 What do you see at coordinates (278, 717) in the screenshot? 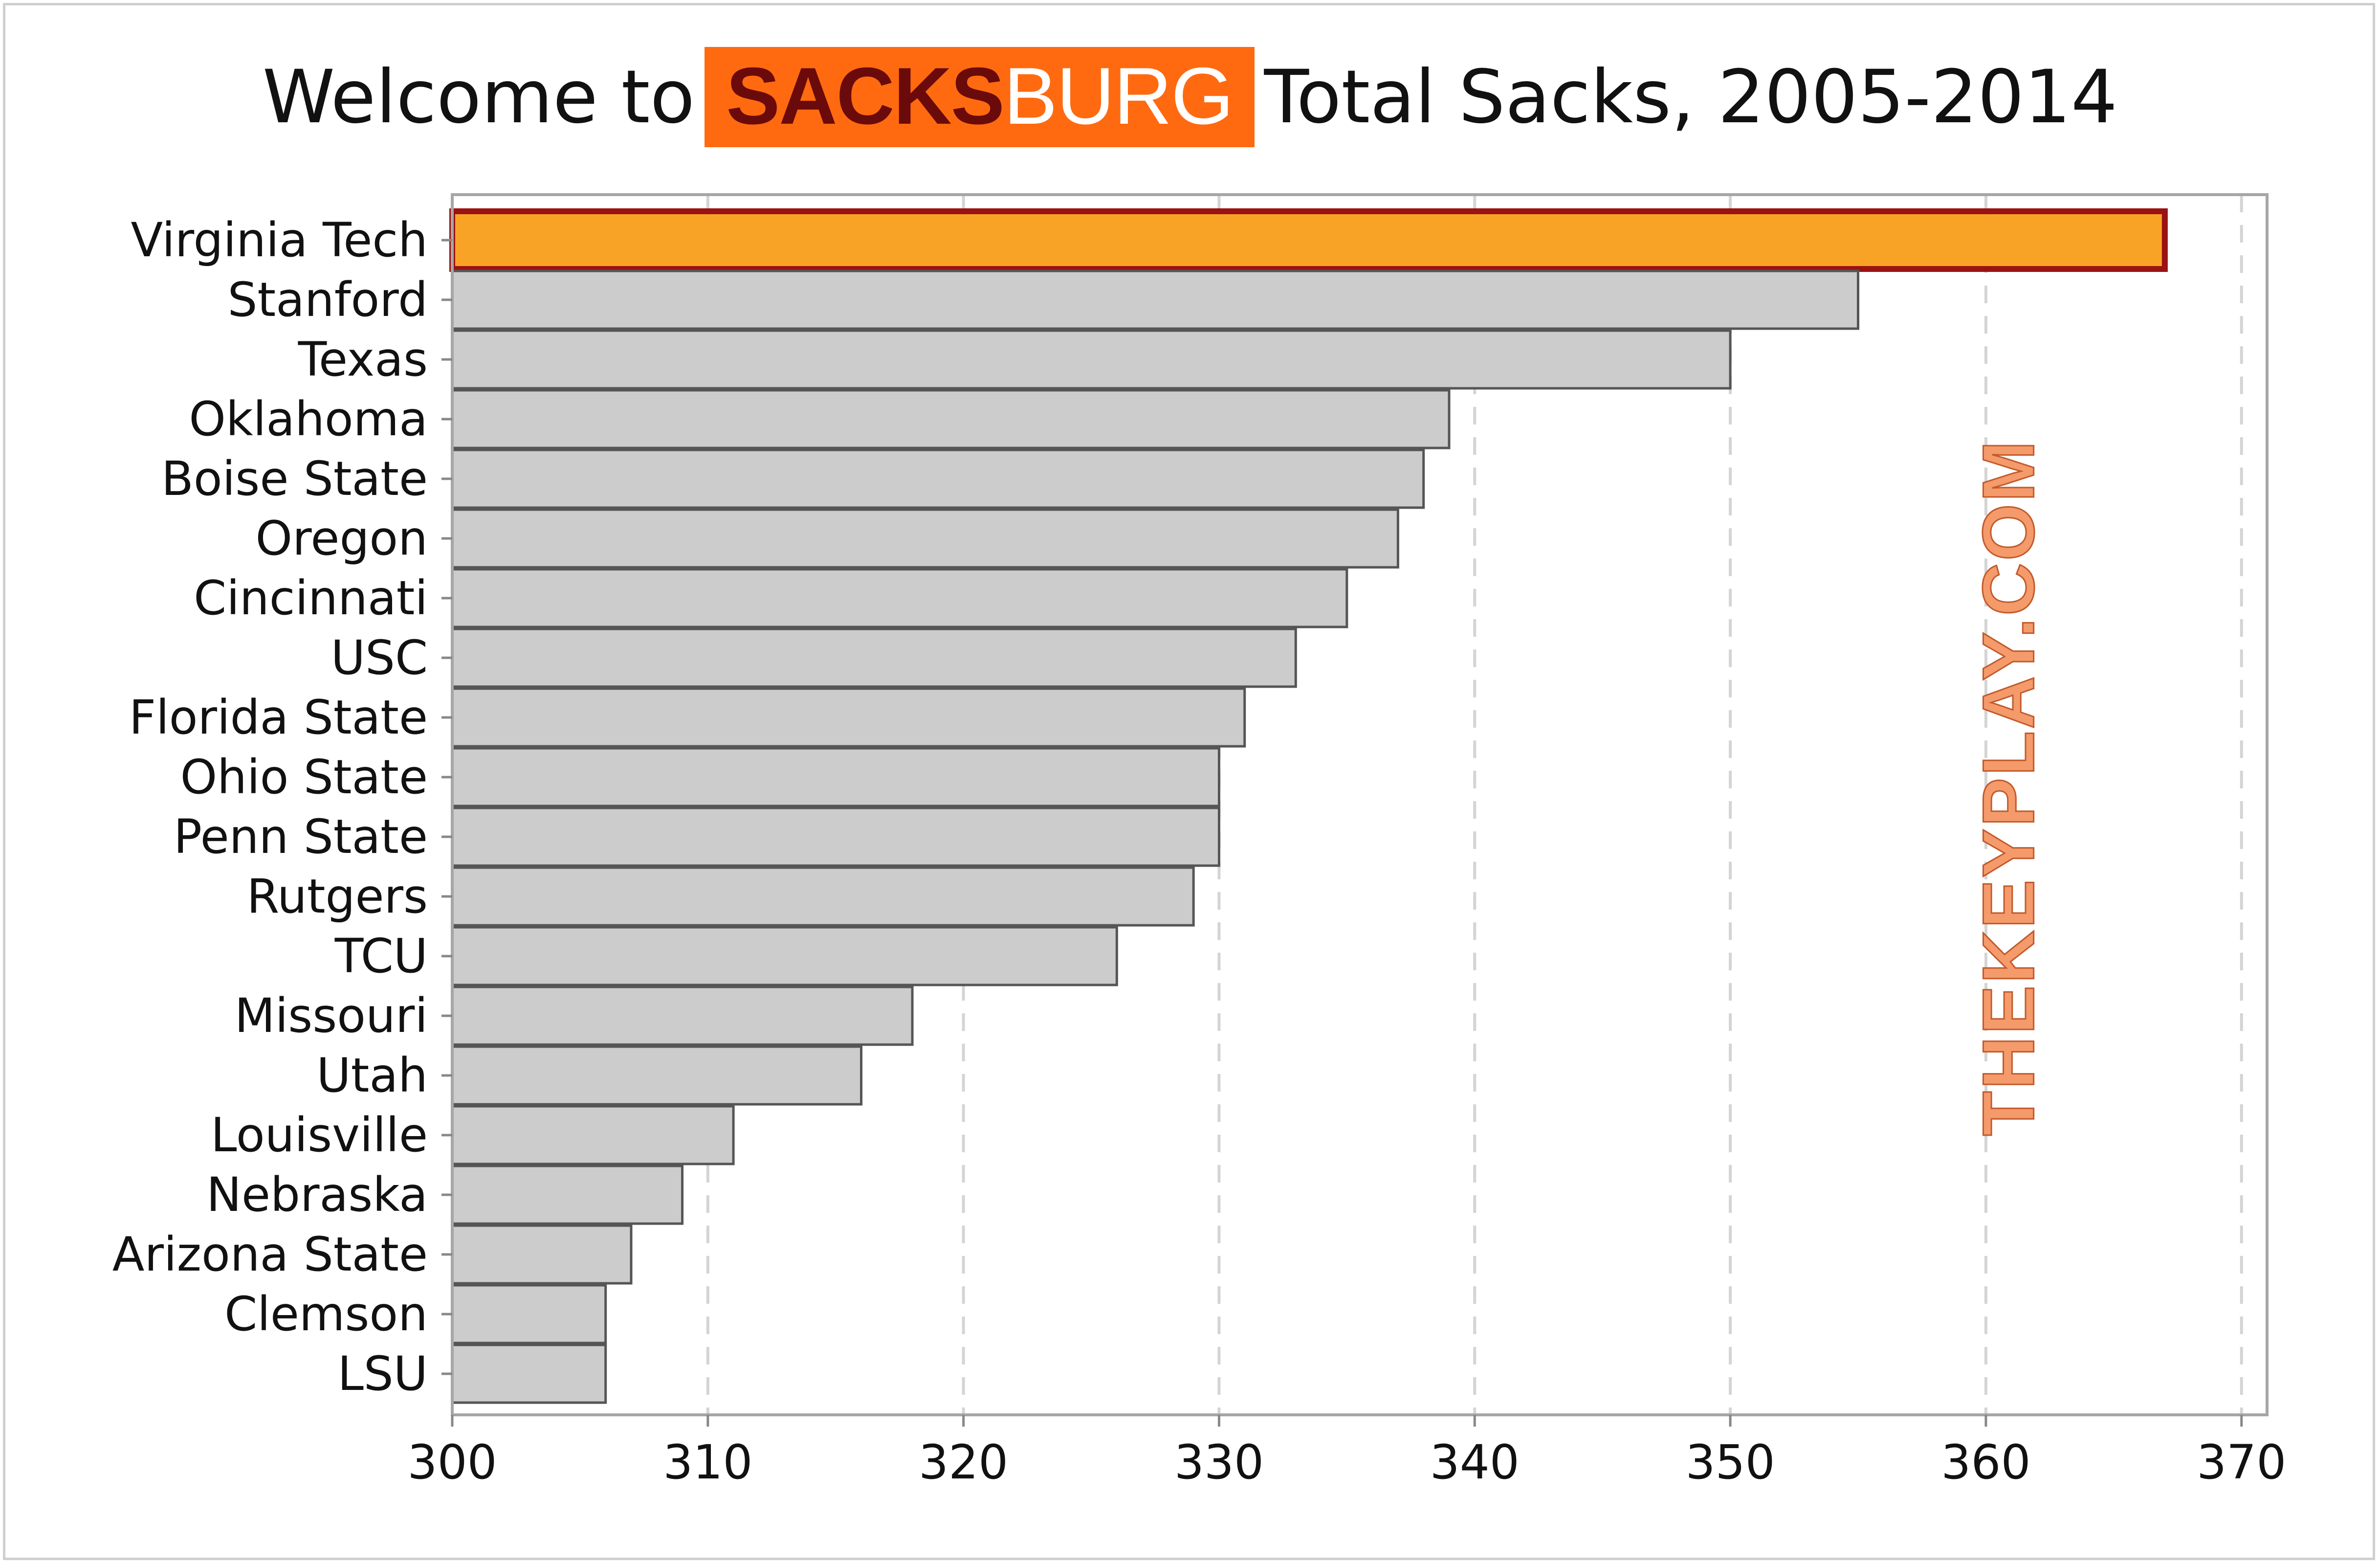
I see `y-tick-label: Florida State` at bounding box center [278, 717].